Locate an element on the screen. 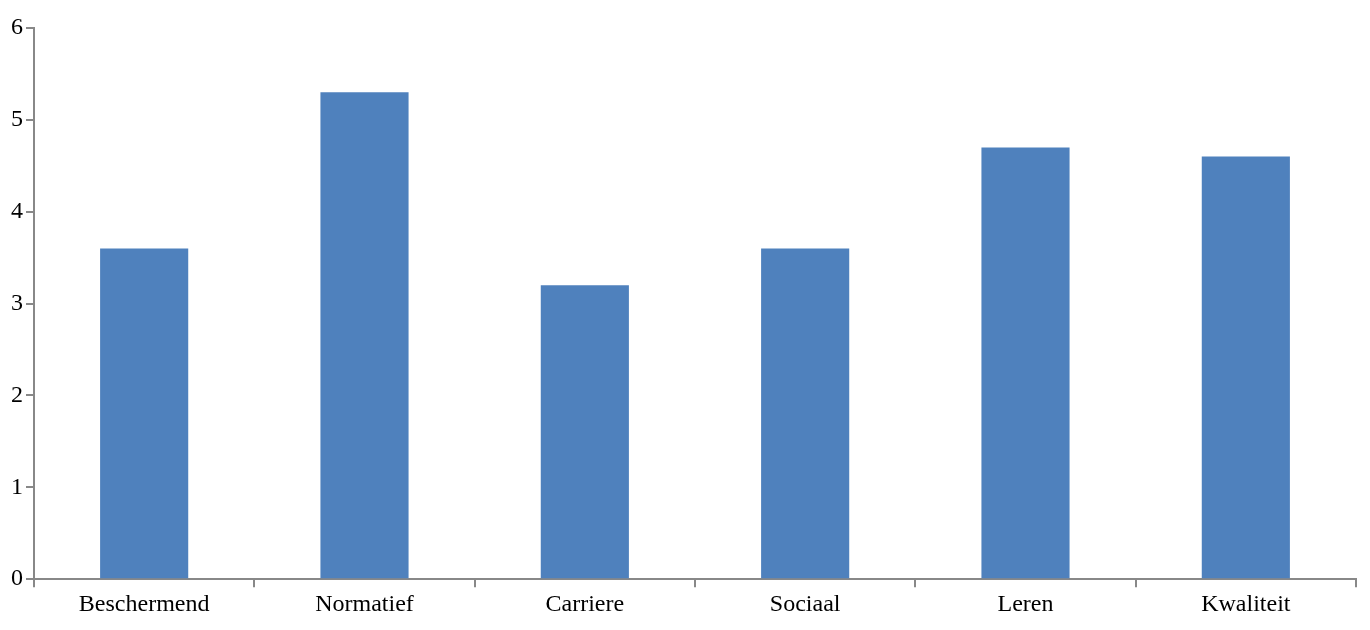  x-tick-label: Beschermend is located at coordinates (144, 602).